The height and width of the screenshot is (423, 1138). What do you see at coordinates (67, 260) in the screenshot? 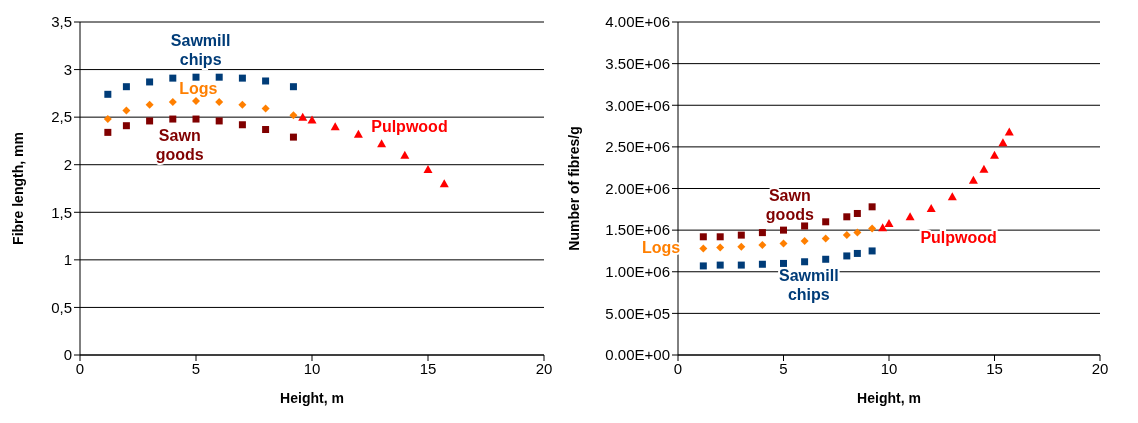
I see `y-tick-label: 1` at bounding box center [67, 260].